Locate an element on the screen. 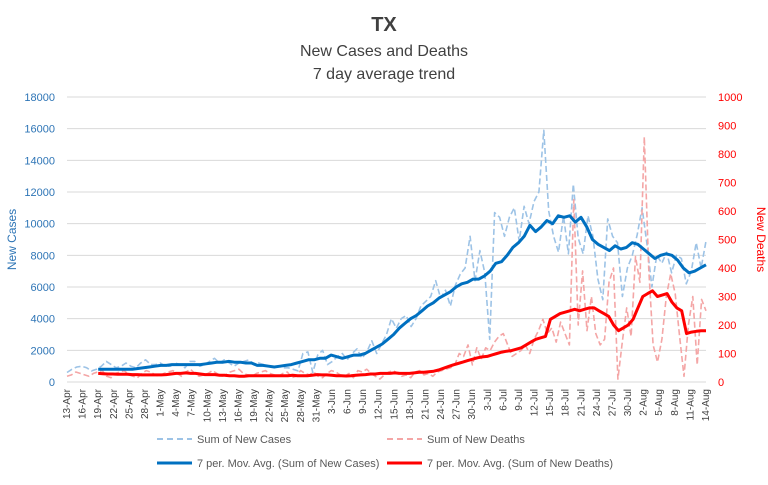 This screenshot has width=768, height=485. left-tick-label: 6000 is located at coordinates (43, 288).